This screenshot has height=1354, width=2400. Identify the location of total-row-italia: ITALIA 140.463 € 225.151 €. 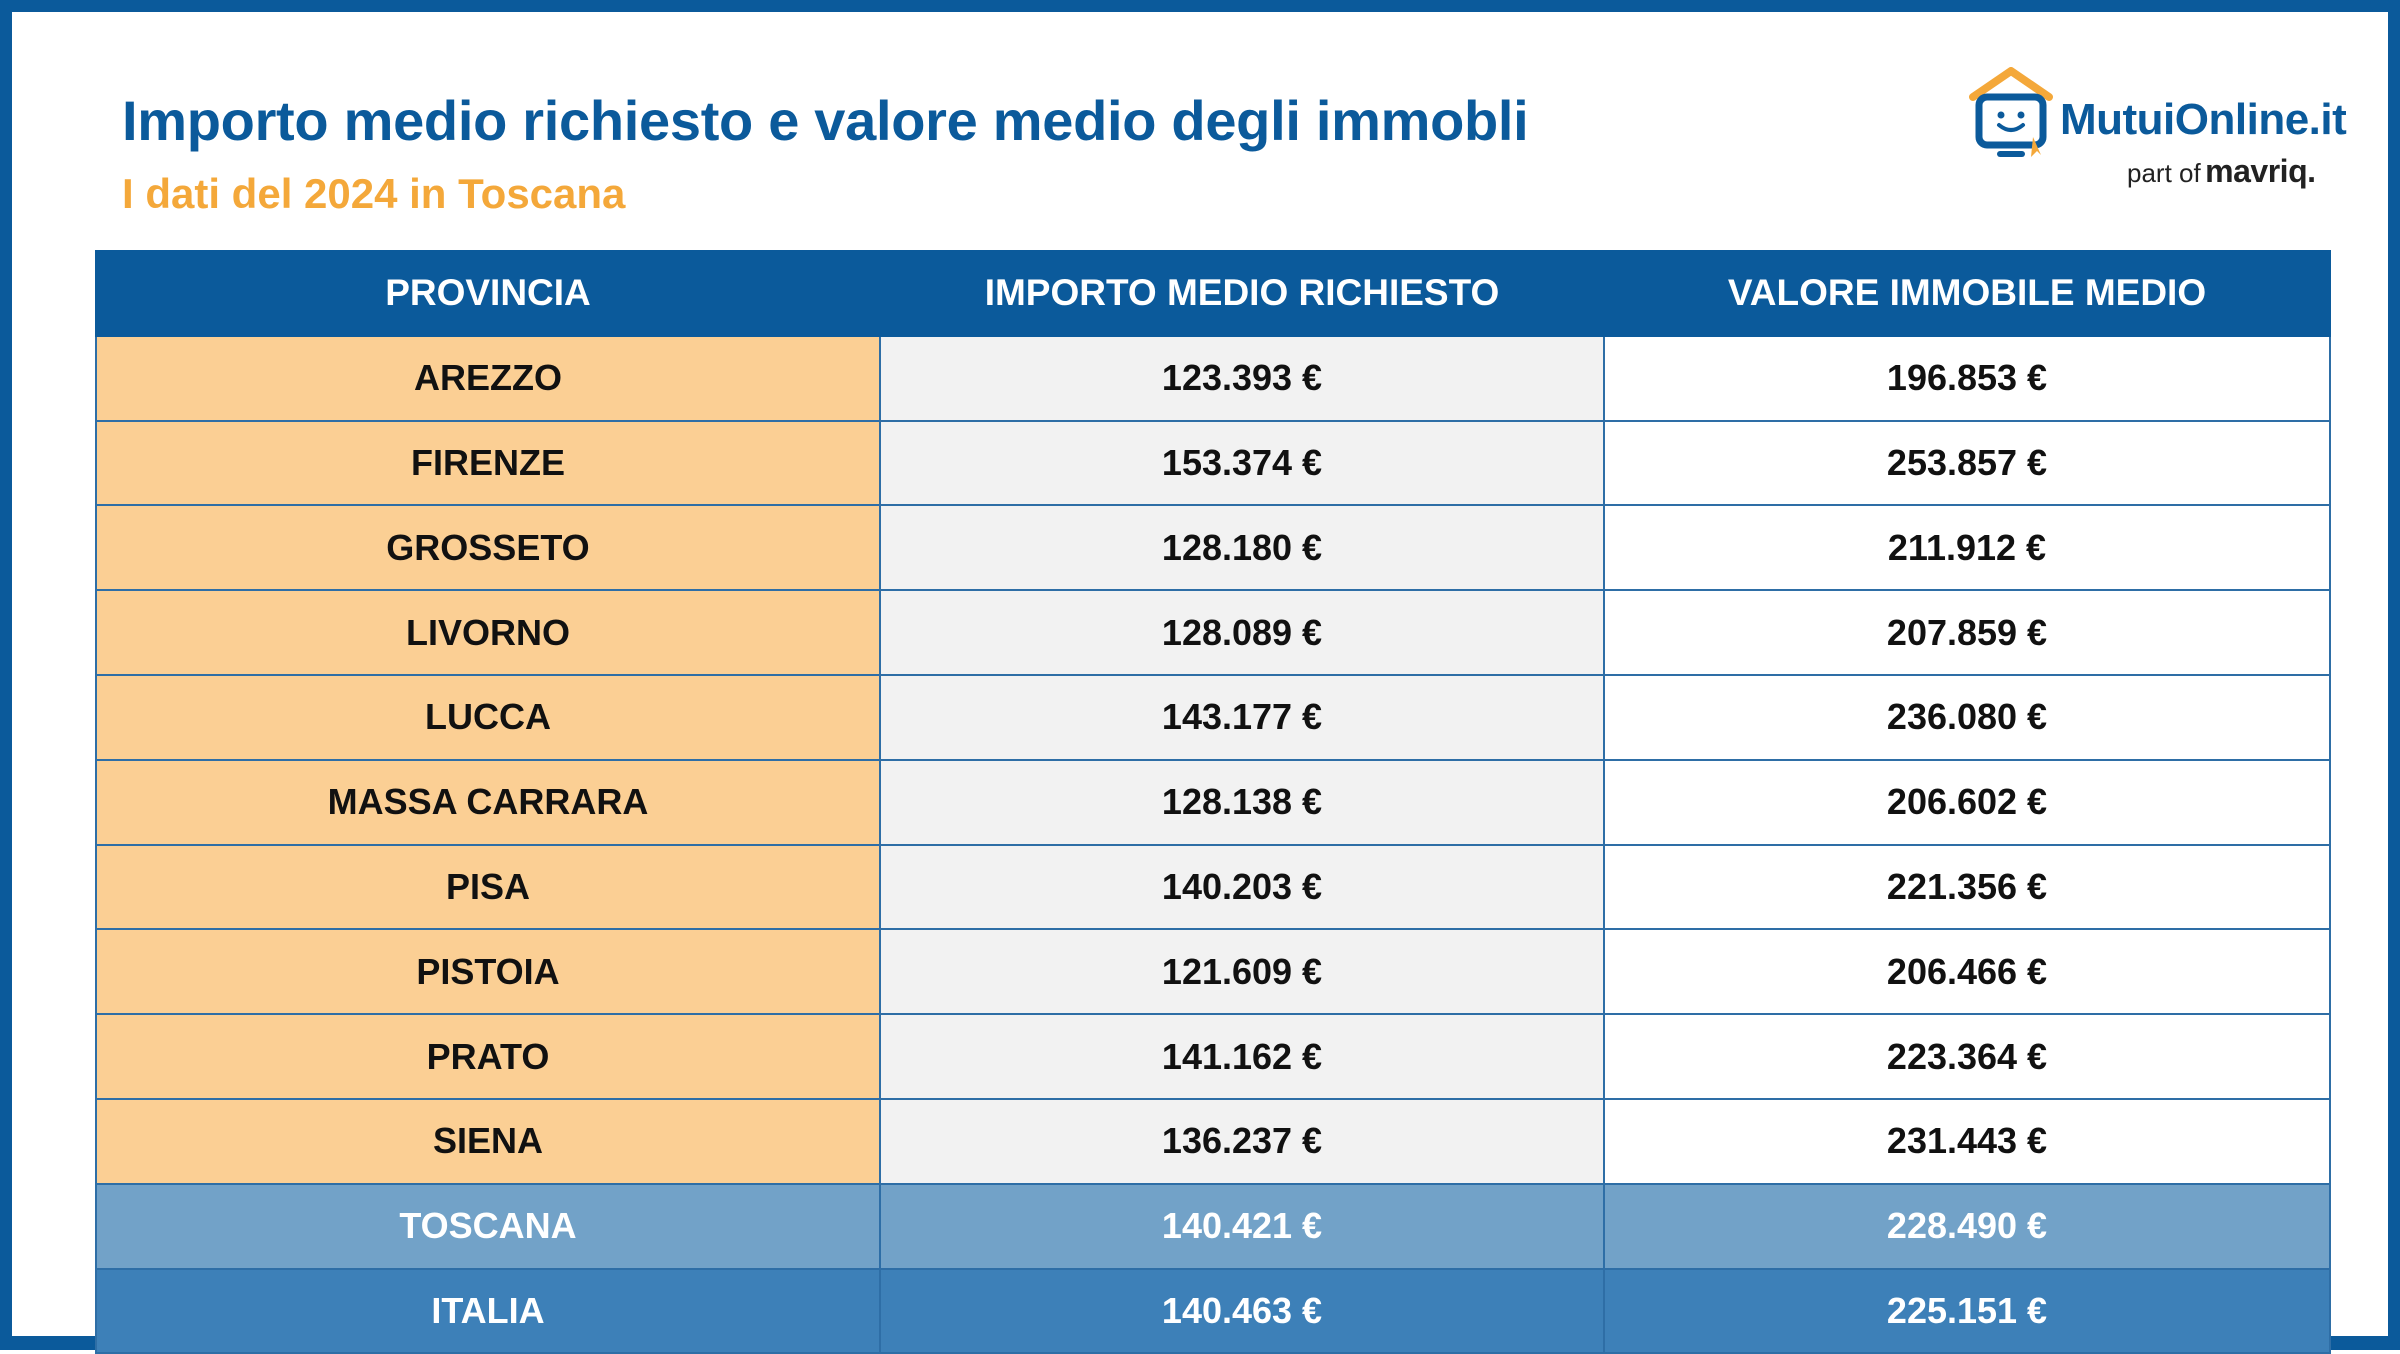
(1213, 1310).